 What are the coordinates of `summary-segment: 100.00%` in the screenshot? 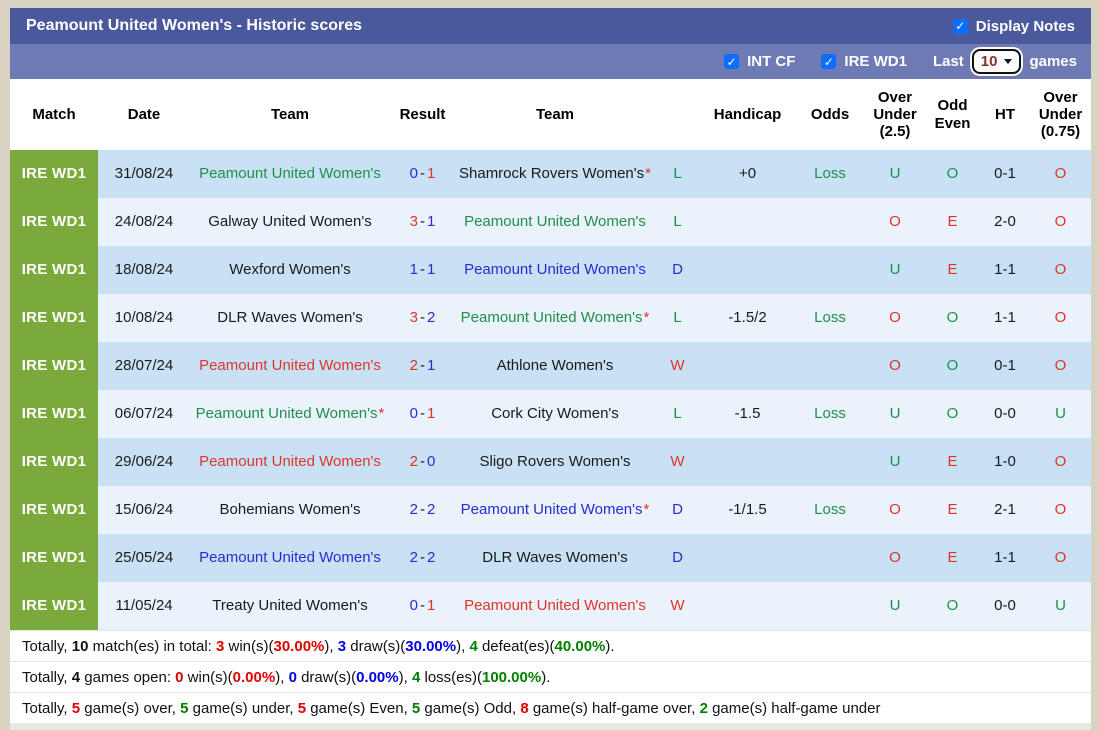 It's located at (511, 677).